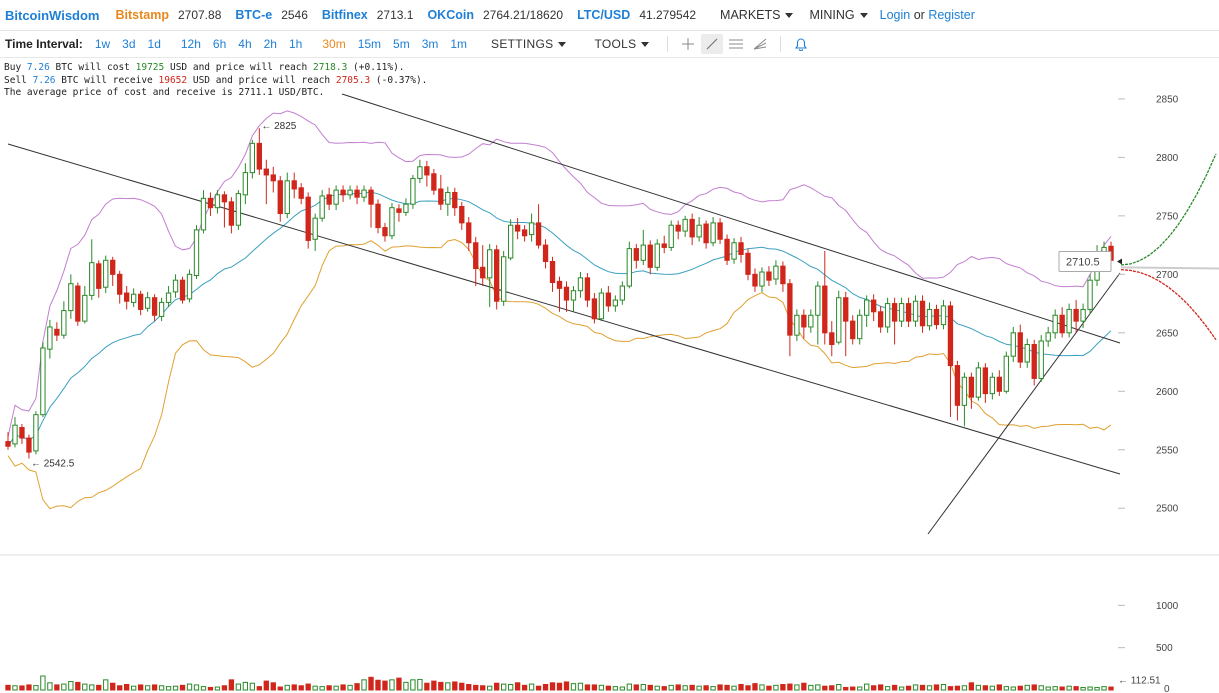  What do you see at coordinates (295, 44) in the screenshot?
I see `interval-1h: 1h` at bounding box center [295, 44].